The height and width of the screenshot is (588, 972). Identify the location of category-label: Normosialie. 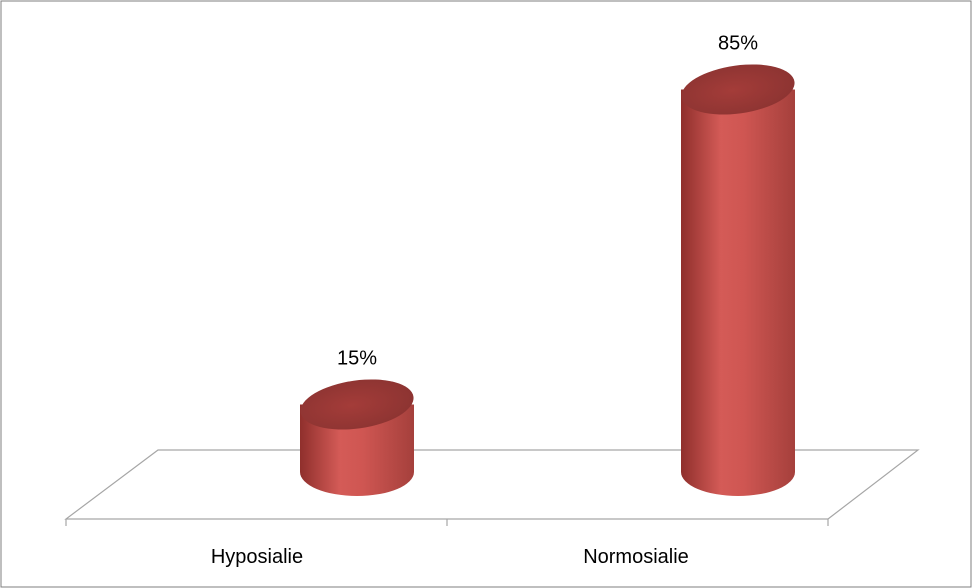
(636, 557).